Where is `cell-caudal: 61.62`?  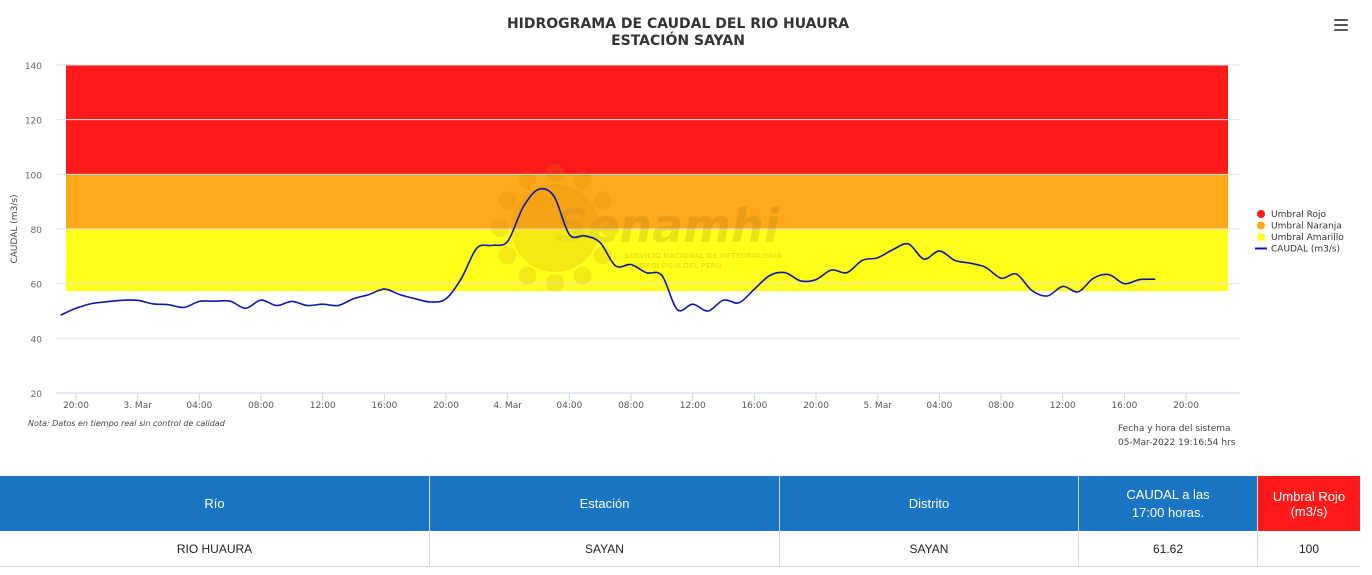 cell-caudal: 61.62 is located at coordinates (1168, 549).